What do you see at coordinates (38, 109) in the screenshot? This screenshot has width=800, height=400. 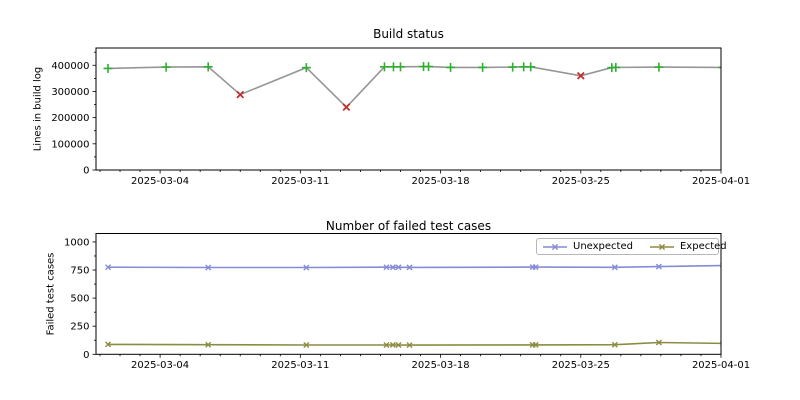 I see `ylabel-build-status: Lines in build log` at bounding box center [38, 109].